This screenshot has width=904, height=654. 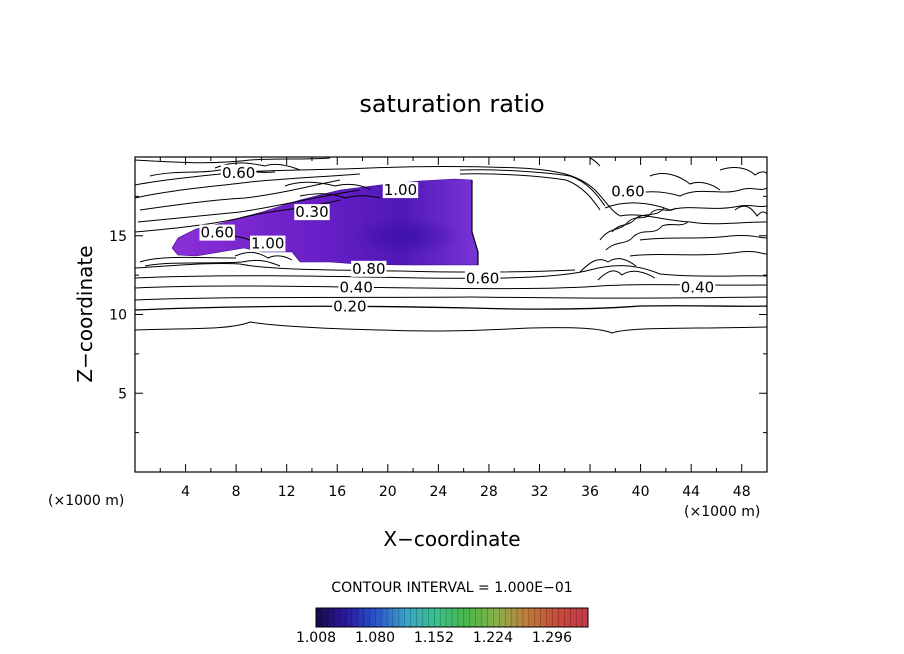 What do you see at coordinates (118, 237) in the screenshot?
I see `y-tick-label: 15` at bounding box center [118, 237].